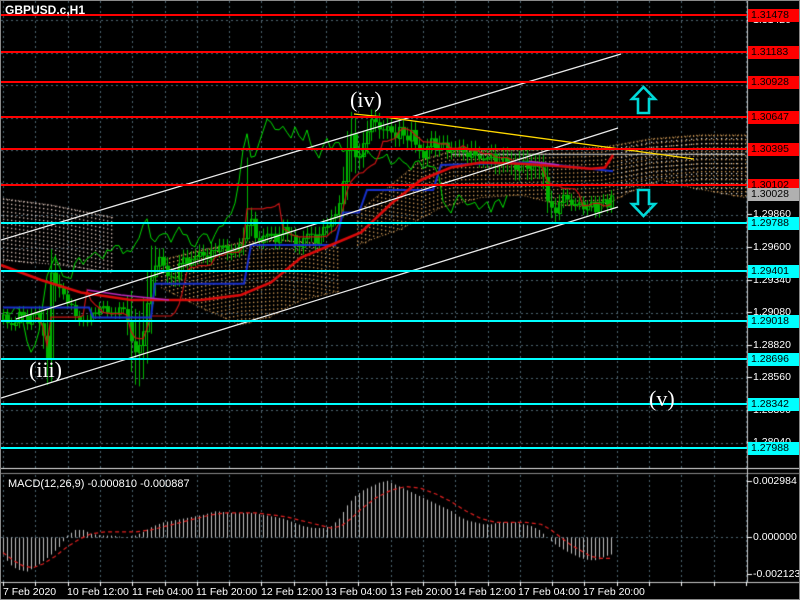  Describe the element at coordinates (773, 448) in the screenshot. I see `support-price-badge: 1.27988` at that location.